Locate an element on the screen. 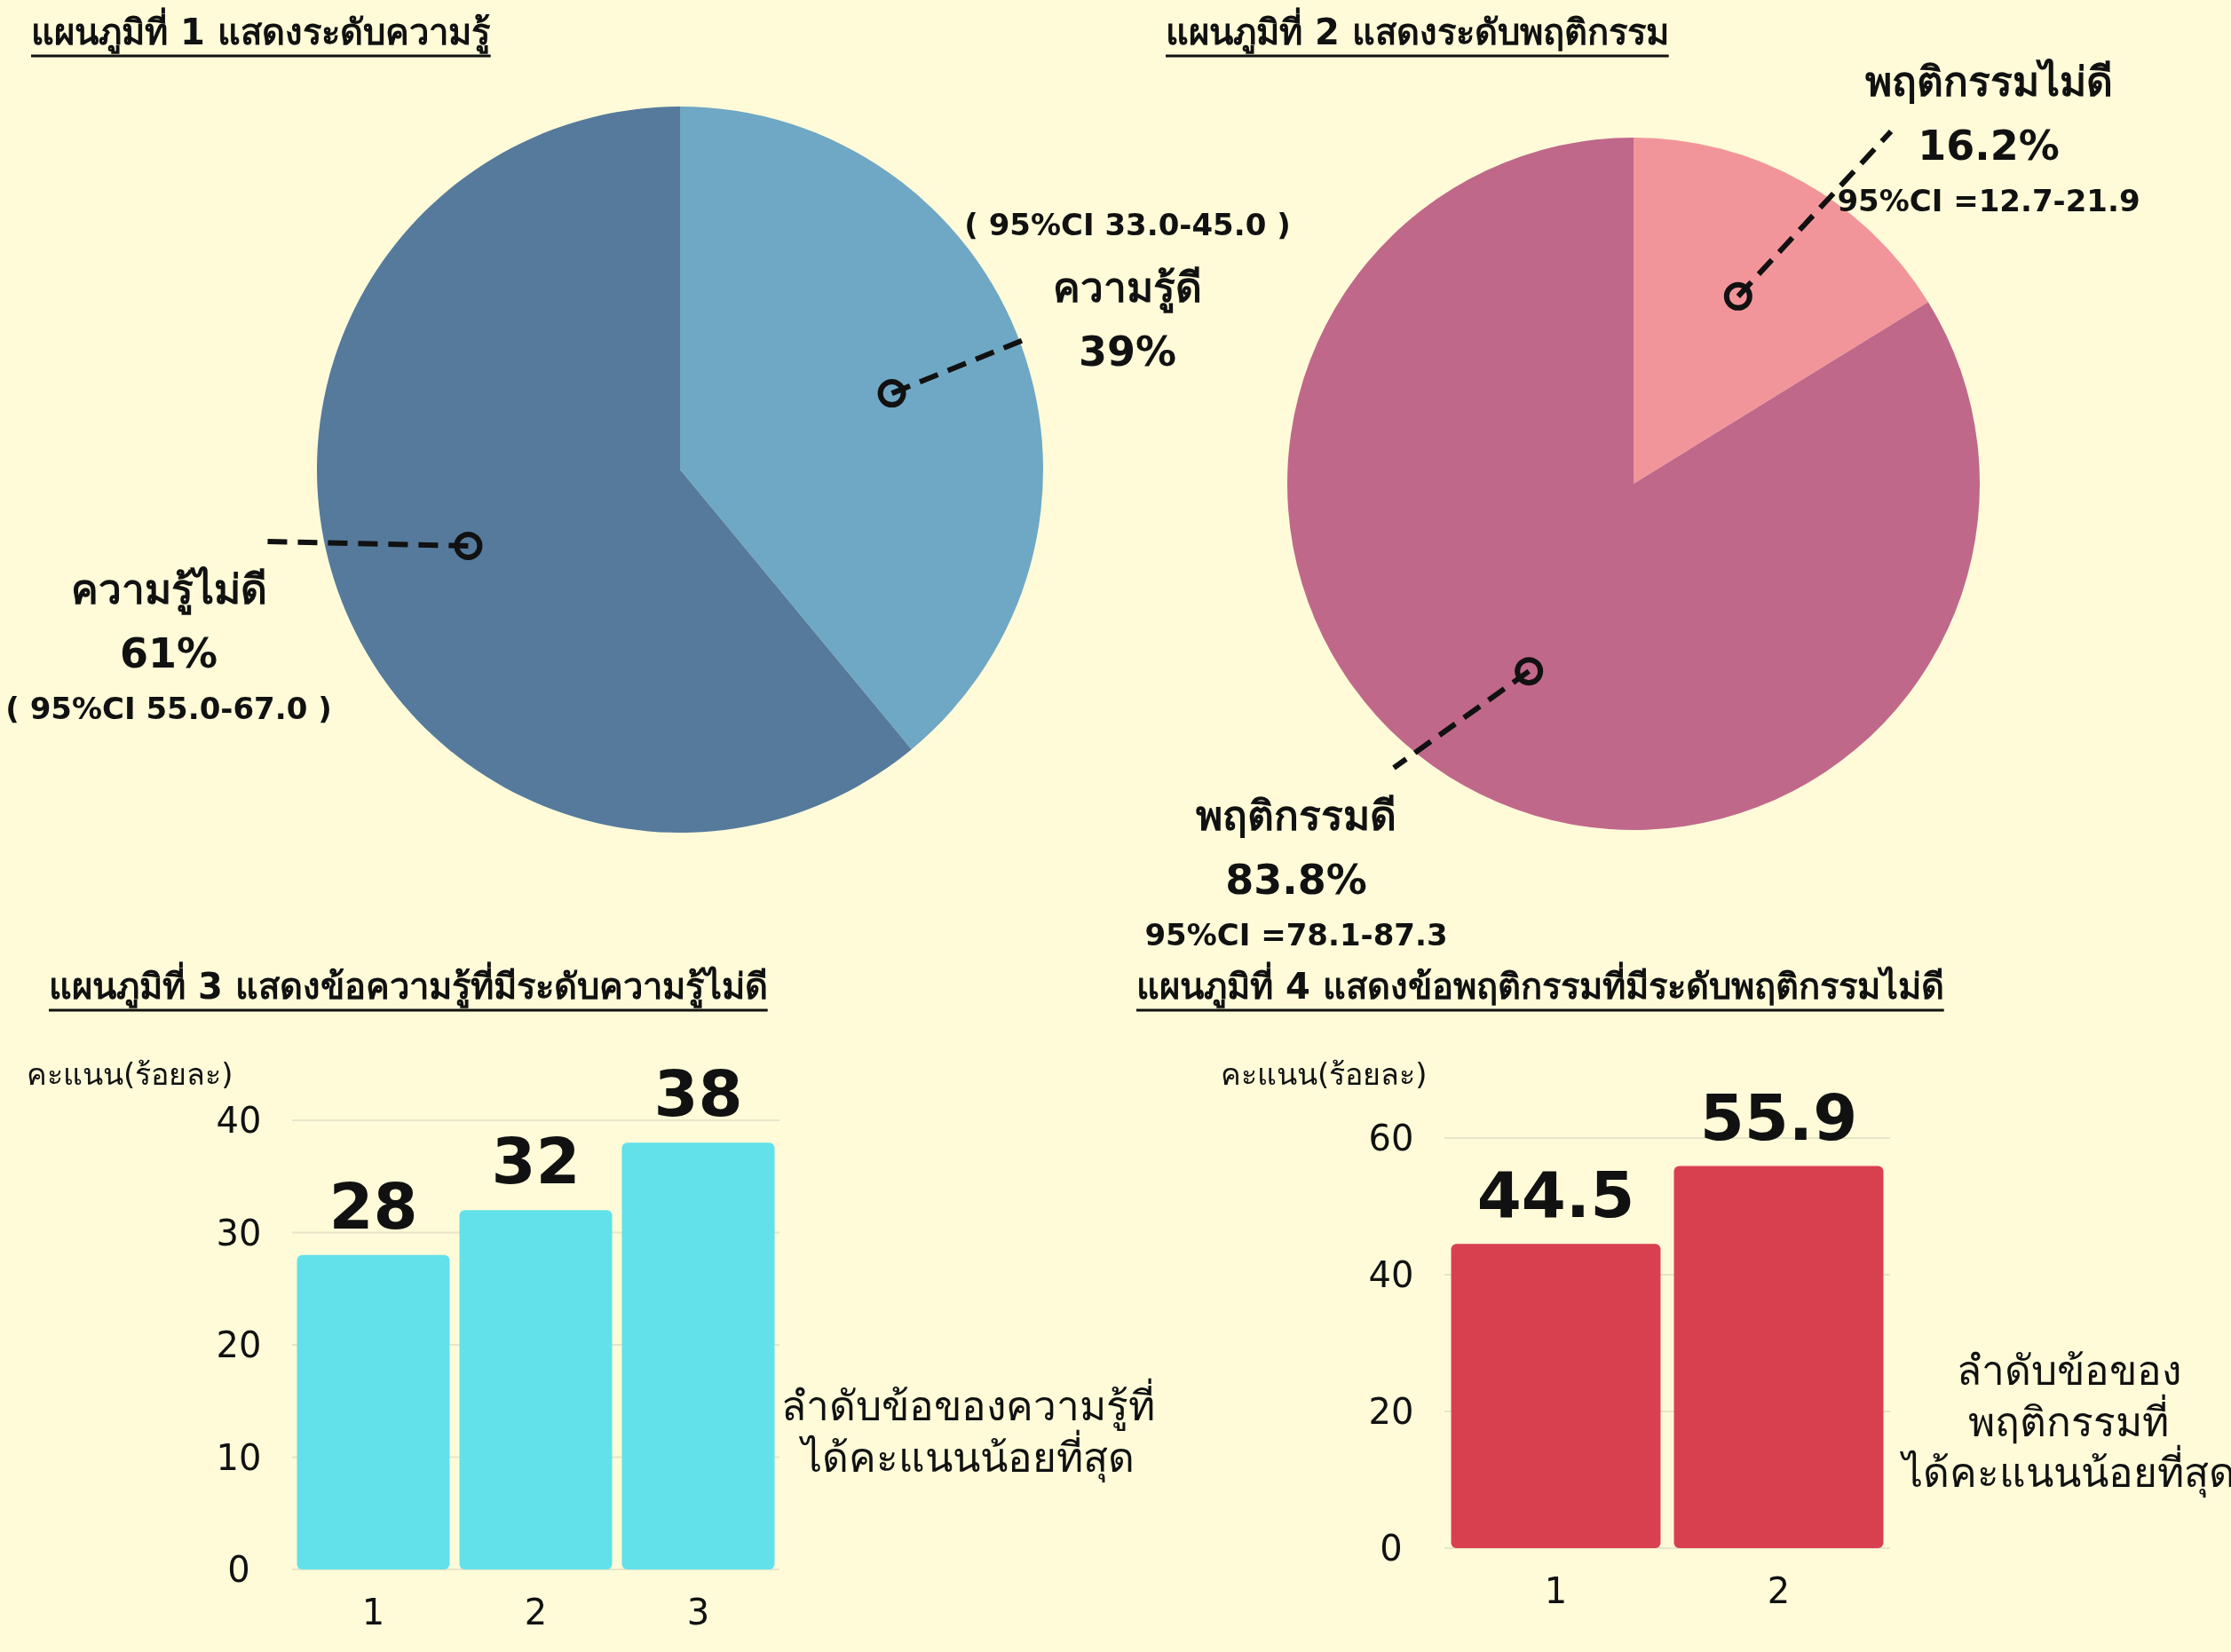 The width and height of the screenshot is (2231, 1652). y-tick-label: 30 is located at coordinates (239, 1232).